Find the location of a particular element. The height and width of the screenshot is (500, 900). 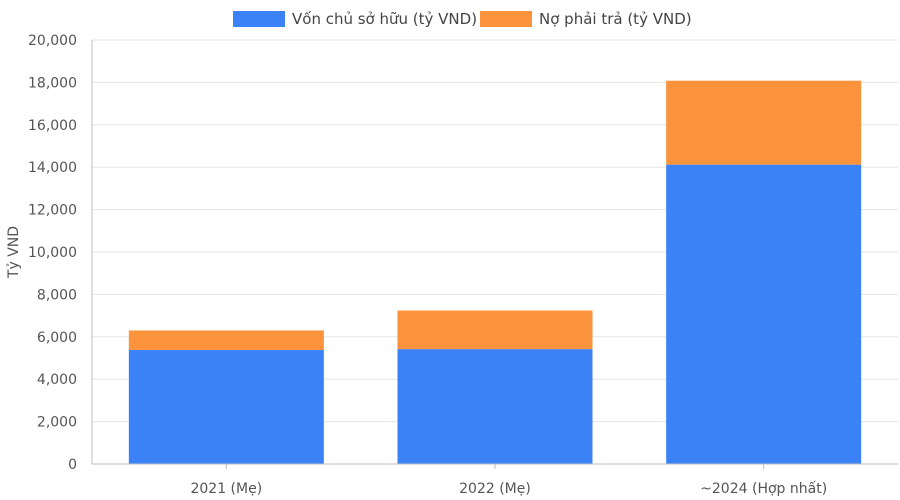

y-tick-label: 2,000 is located at coordinates (57, 423).